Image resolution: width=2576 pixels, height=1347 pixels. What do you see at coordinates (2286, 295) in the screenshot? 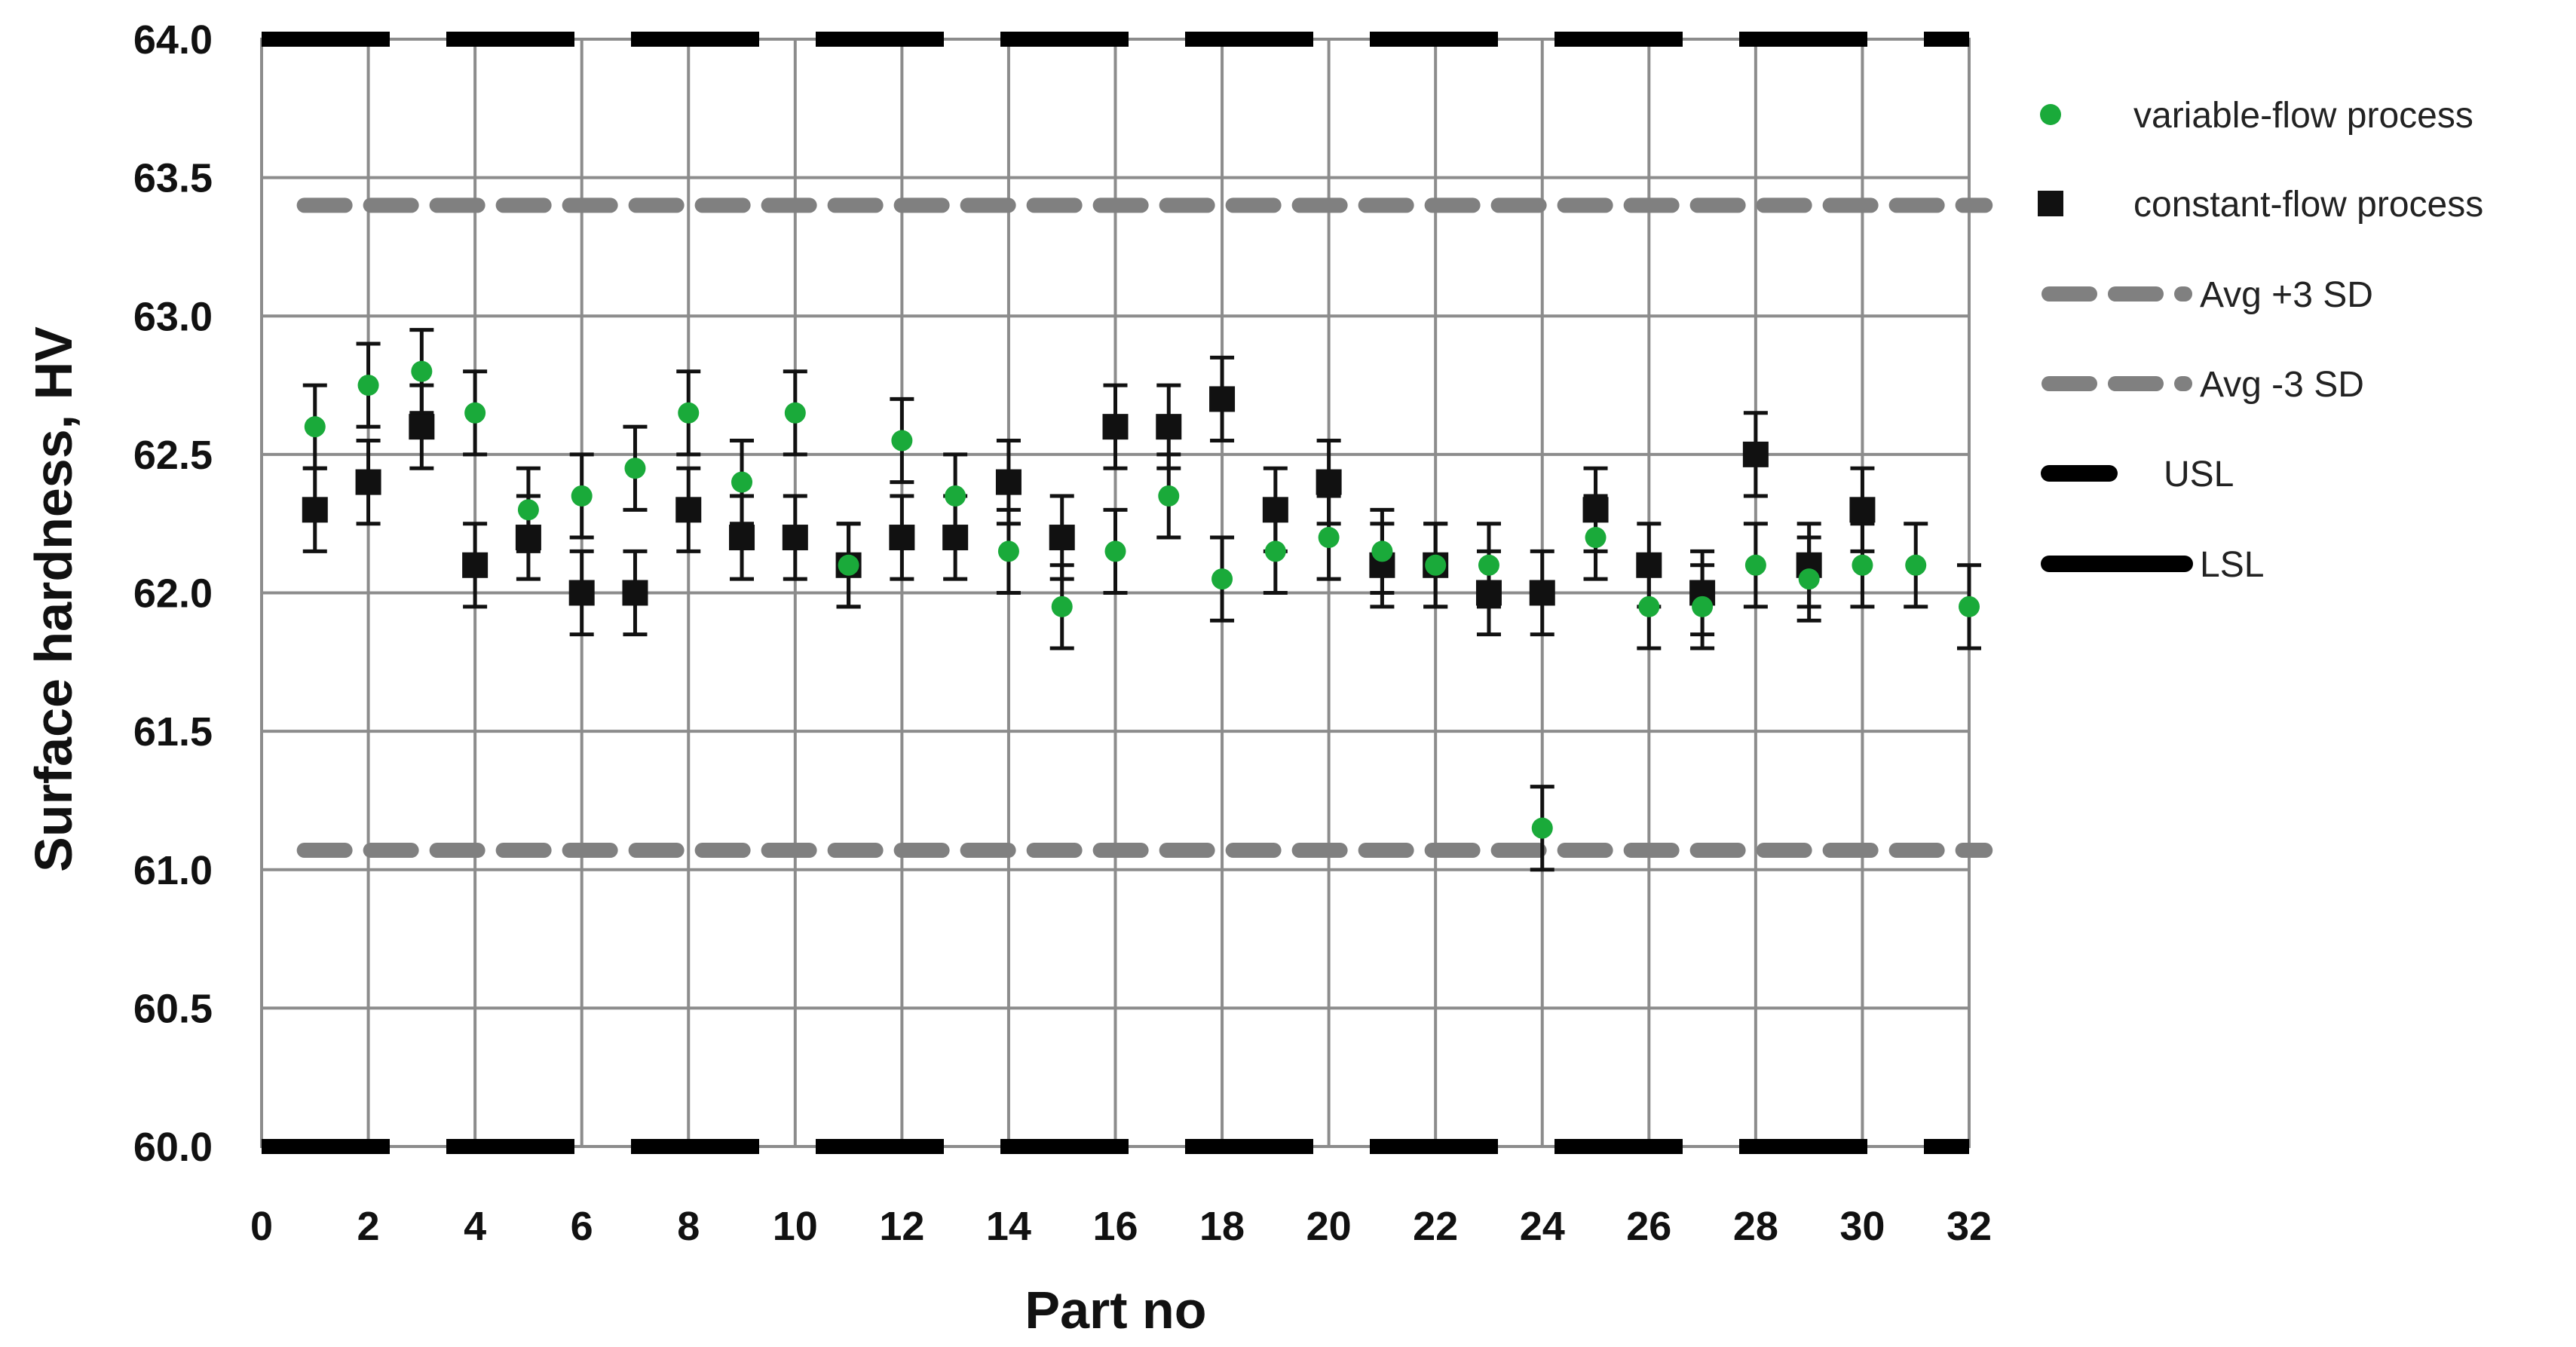
I see `legend-label: Avg +3 SD` at bounding box center [2286, 295].